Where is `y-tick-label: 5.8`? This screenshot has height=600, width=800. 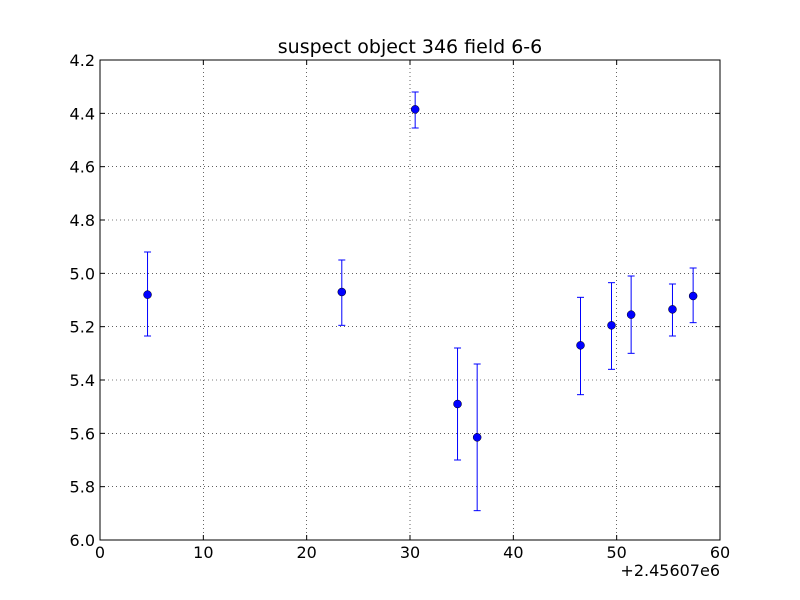 y-tick-label: 5.8 is located at coordinates (82, 487).